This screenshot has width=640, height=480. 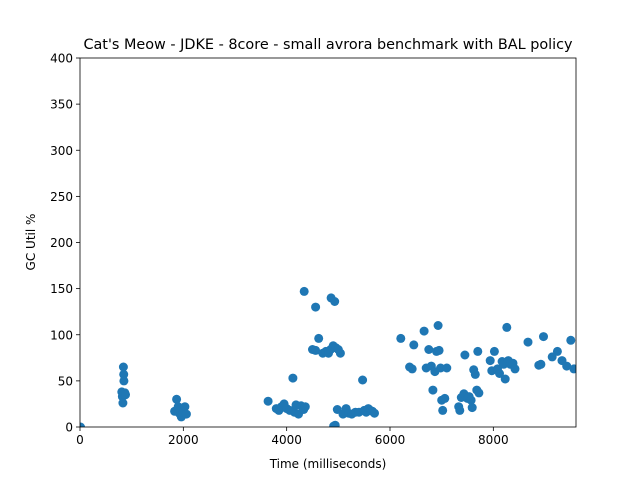 What do you see at coordinates (80, 440) in the screenshot?
I see `x-tick-label: 0` at bounding box center [80, 440].